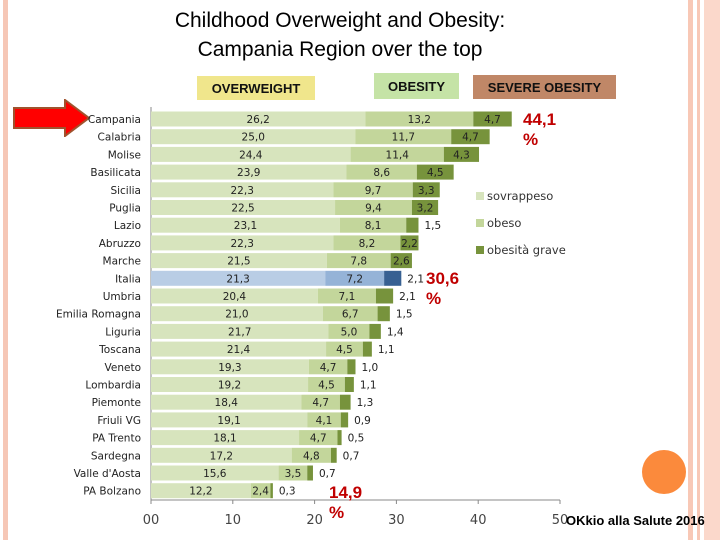 This screenshot has width=720, height=540. Describe the element at coordinates (115, 173) in the screenshot. I see `category-label: Basilicata` at that location.